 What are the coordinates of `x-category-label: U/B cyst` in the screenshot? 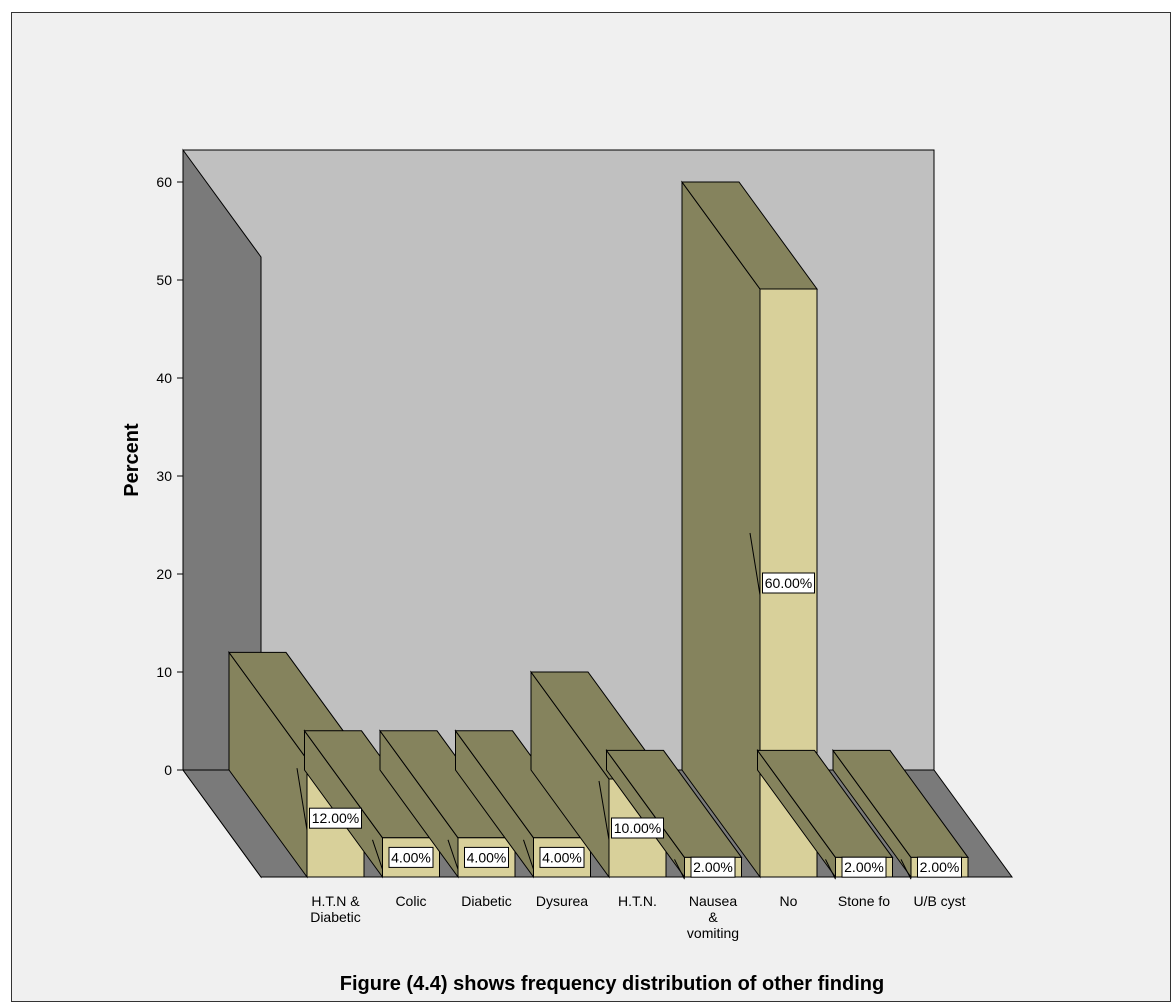 It's located at (939, 901).